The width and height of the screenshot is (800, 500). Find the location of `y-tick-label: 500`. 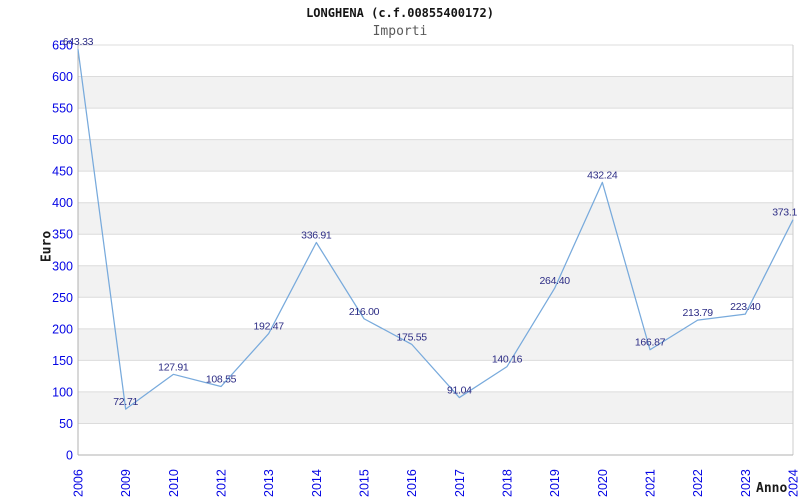

y-tick-label: 500 is located at coordinates (62, 140).